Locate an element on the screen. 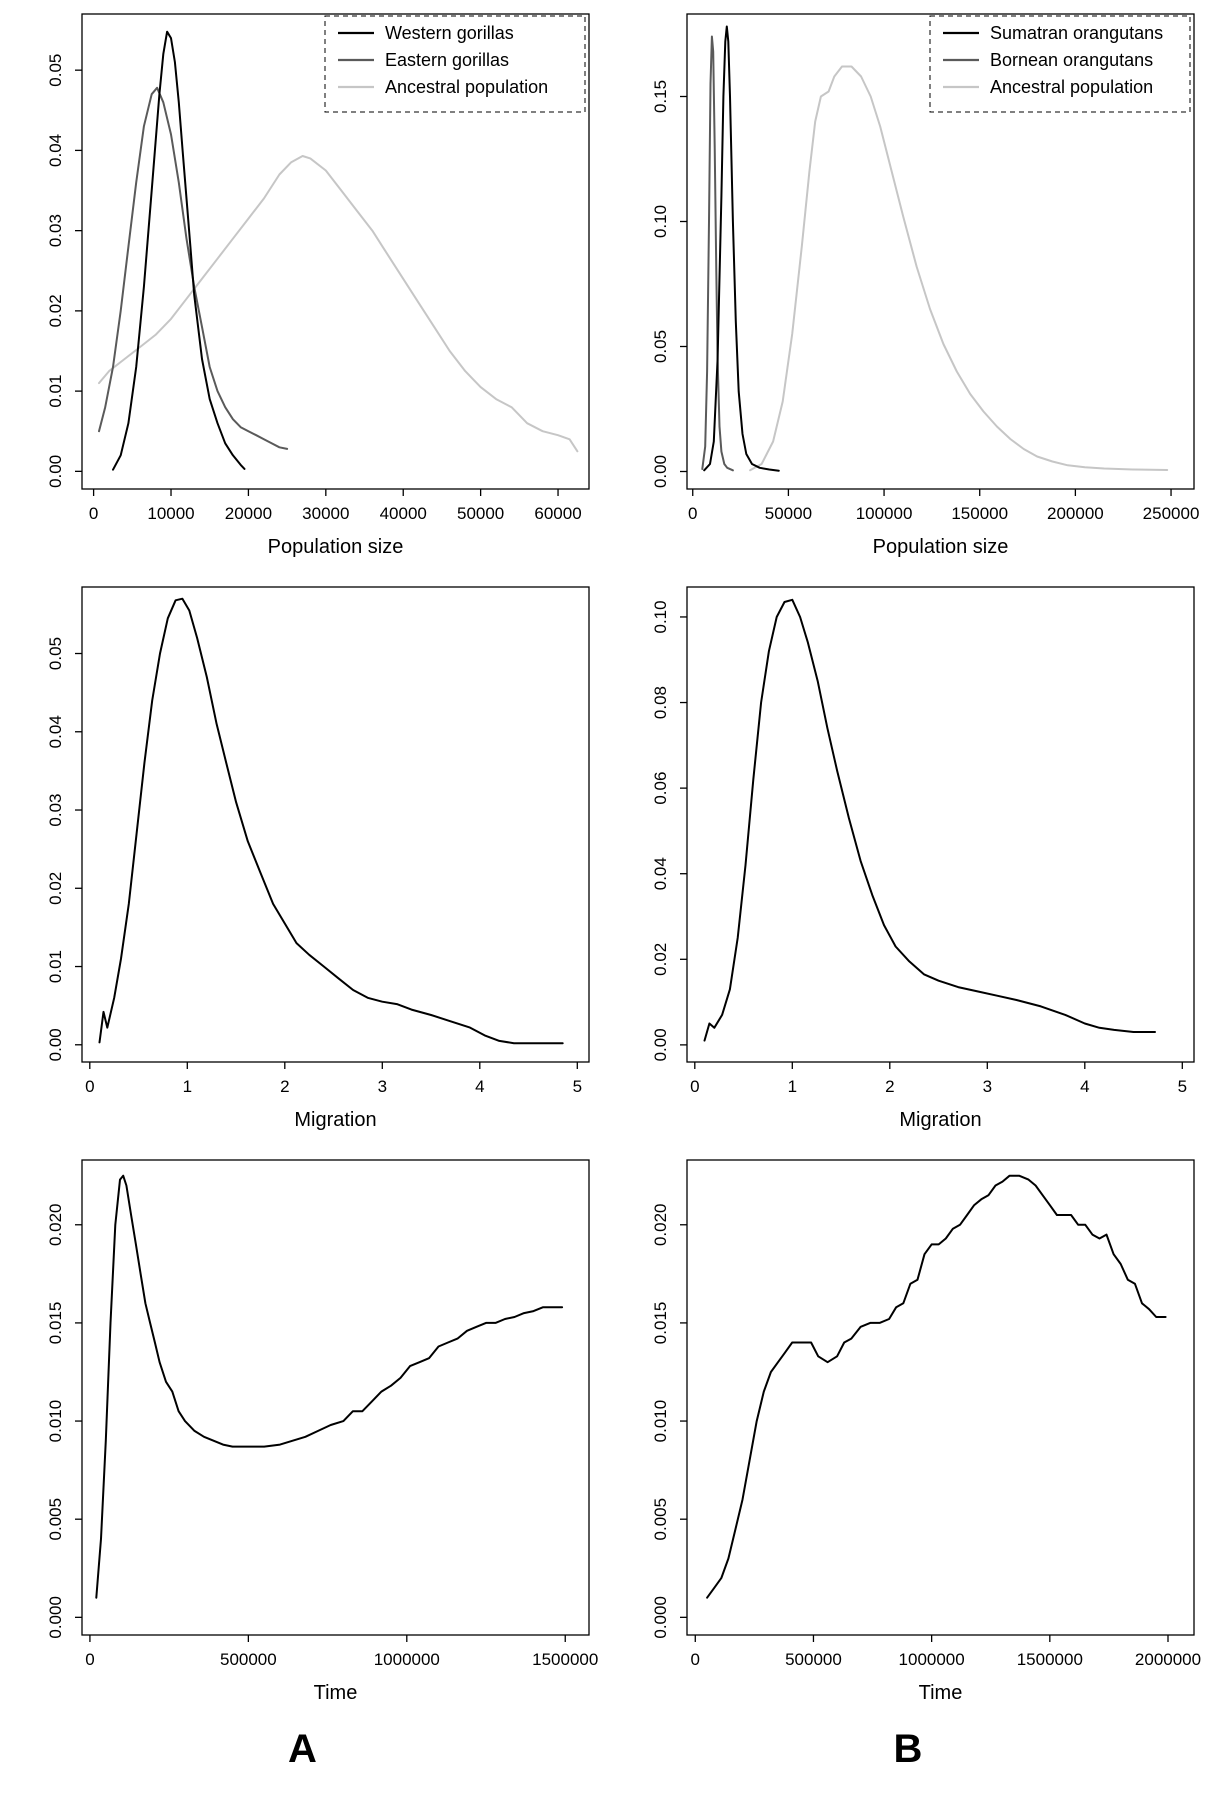 The height and width of the screenshot is (1800, 1211). legend-label: Sumatran orangutans is located at coordinates (1076, 33).